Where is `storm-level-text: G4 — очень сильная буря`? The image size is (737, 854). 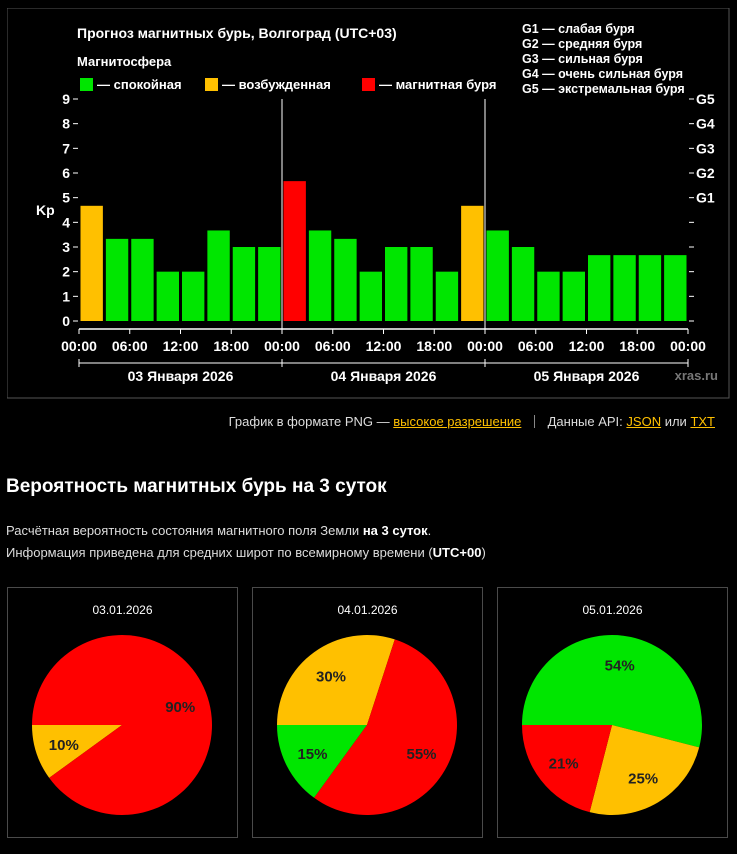
storm-level-text: G4 — очень сильная буря is located at coordinates (602, 74).